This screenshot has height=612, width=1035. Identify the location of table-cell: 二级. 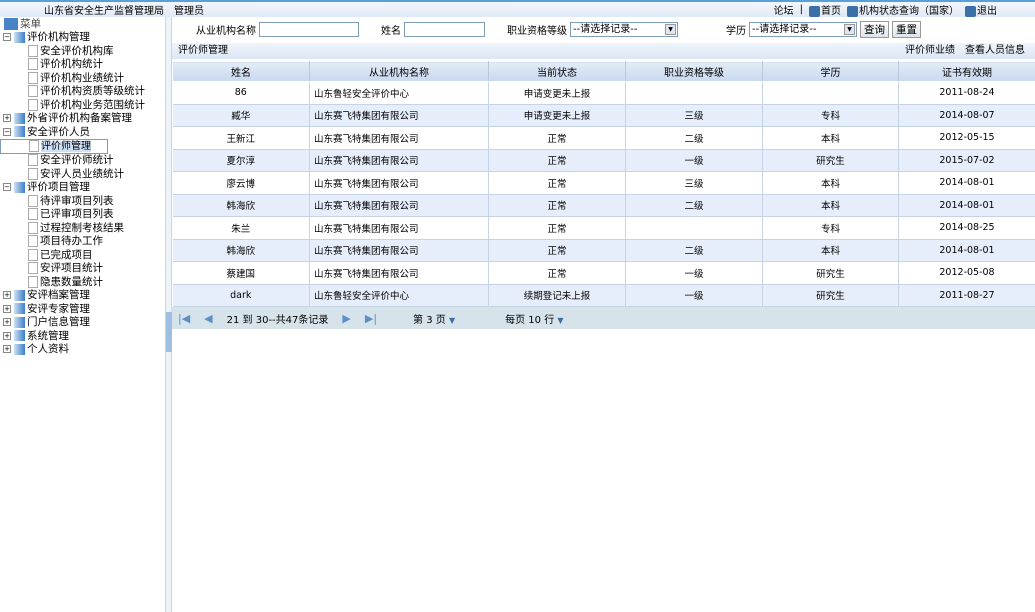
(694, 138).